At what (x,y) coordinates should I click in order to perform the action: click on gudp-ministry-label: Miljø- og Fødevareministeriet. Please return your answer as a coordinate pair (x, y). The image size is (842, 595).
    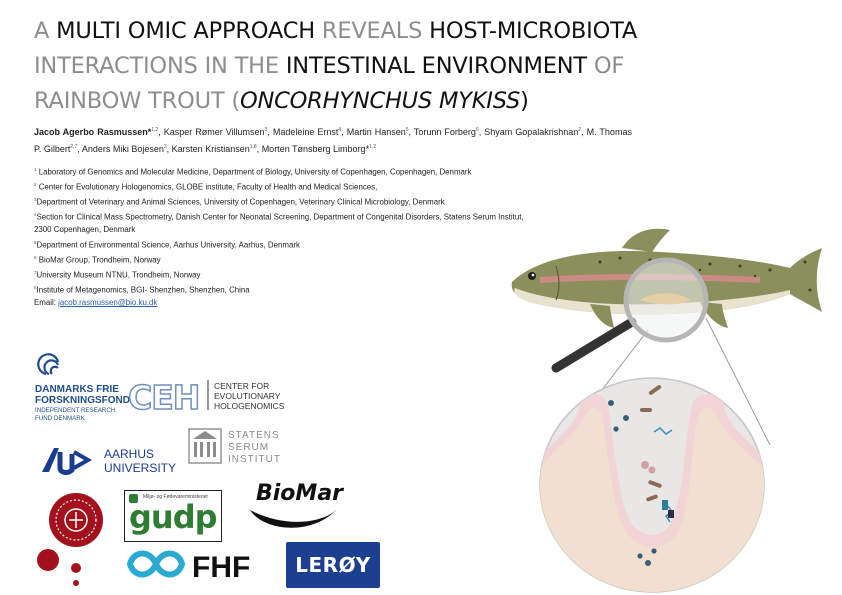
    Looking at the image, I should click on (175, 497).